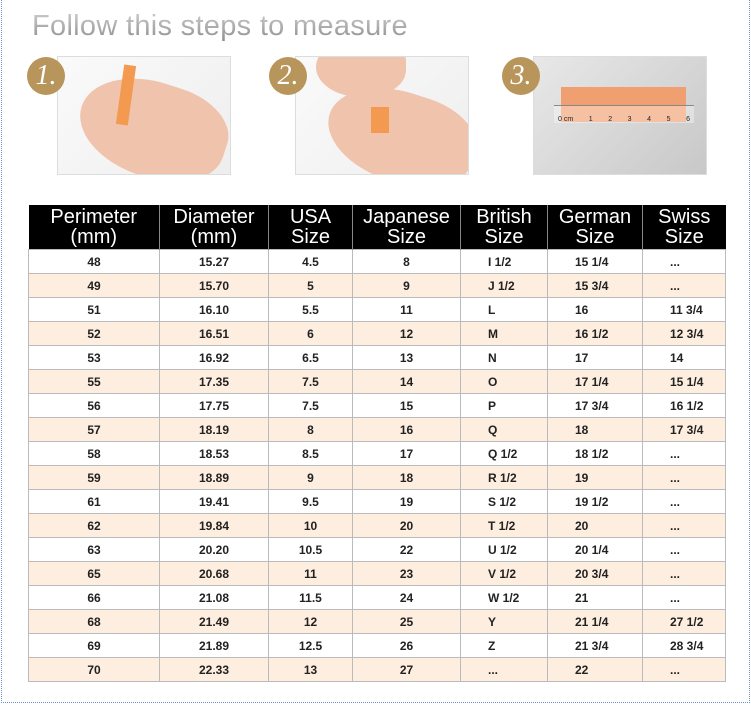 This screenshot has width=751, height=706. Describe the element at coordinates (310, 525) in the screenshot. I see `table-cell: 10` at that location.